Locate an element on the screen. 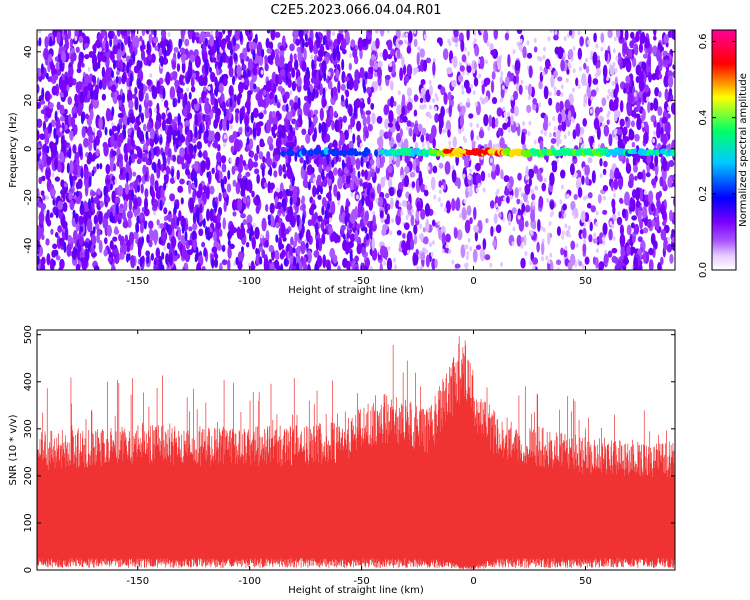  colorbar-frame is located at coordinates (724, 150).